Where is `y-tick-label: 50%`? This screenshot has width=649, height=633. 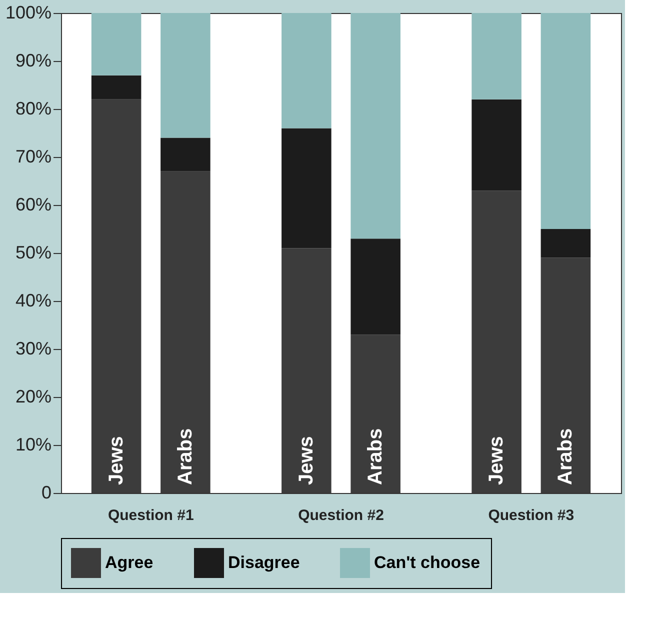 y-tick-label: 50% is located at coordinates (33, 252).